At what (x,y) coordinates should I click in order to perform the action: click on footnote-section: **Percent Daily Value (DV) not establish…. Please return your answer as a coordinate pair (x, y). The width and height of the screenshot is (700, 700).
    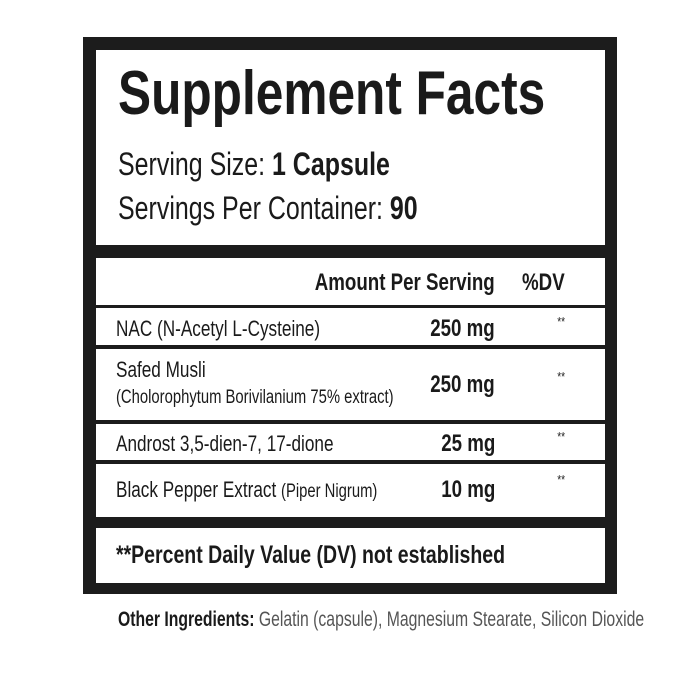
    Looking at the image, I should click on (350, 555).